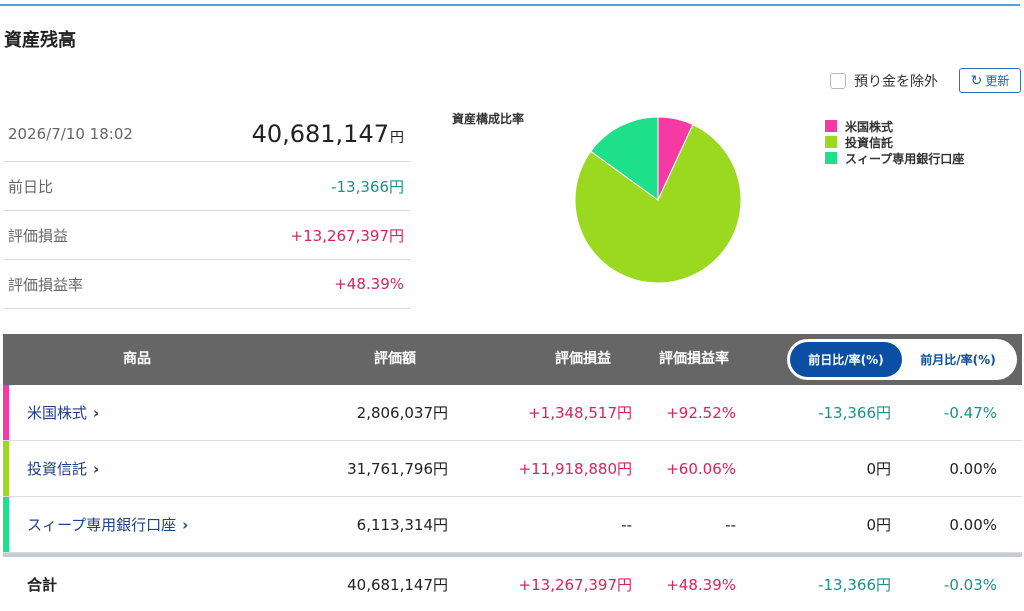  Describe the element at coordinates (70, 133) in the screenshot. I see `summary-datetime: 2026/7/10 18:02` at that location.